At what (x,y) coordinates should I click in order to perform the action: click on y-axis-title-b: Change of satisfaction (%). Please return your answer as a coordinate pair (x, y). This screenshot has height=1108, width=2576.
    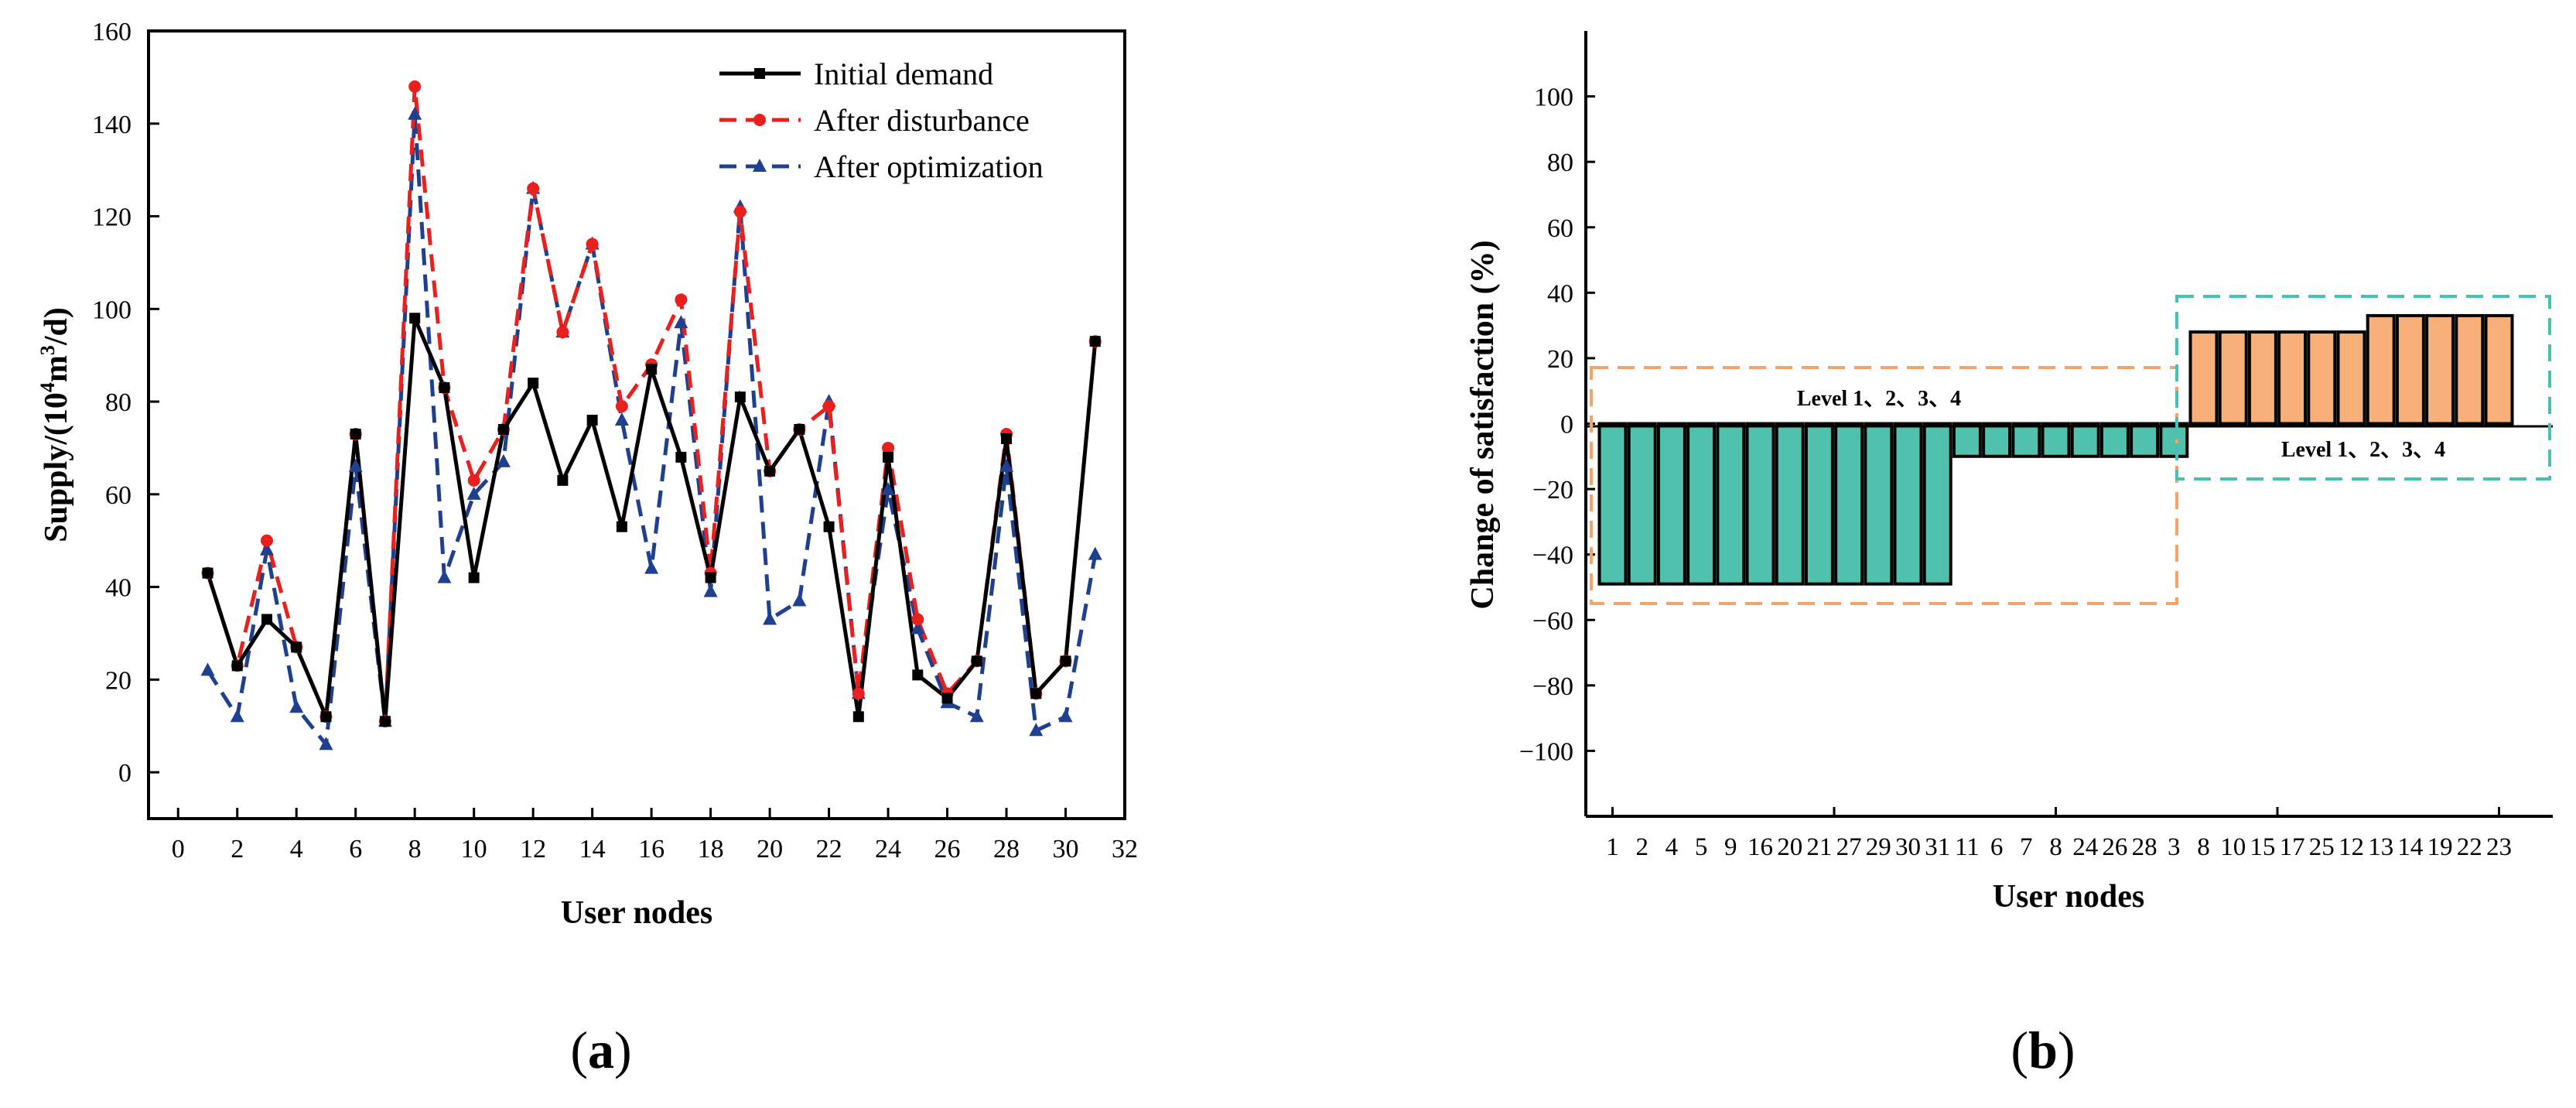
    Looking at the image, I should click on (1483, 424).